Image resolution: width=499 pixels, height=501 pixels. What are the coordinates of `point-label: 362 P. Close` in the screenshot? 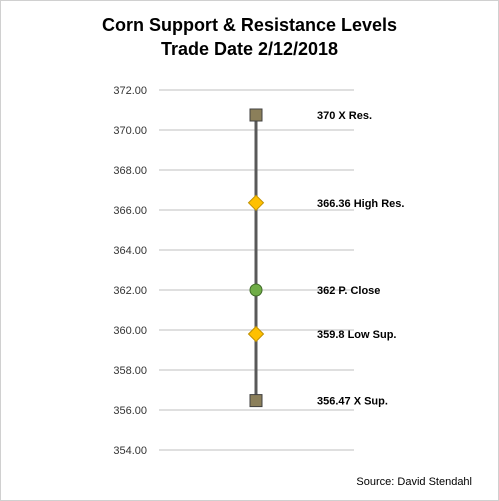 It's located at (348, 291).